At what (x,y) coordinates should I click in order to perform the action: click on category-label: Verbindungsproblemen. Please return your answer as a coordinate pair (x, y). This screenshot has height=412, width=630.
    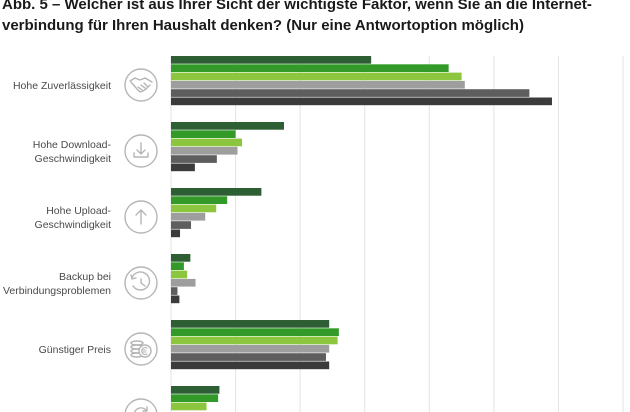
    Looking at the image, I should click on (57, 291).